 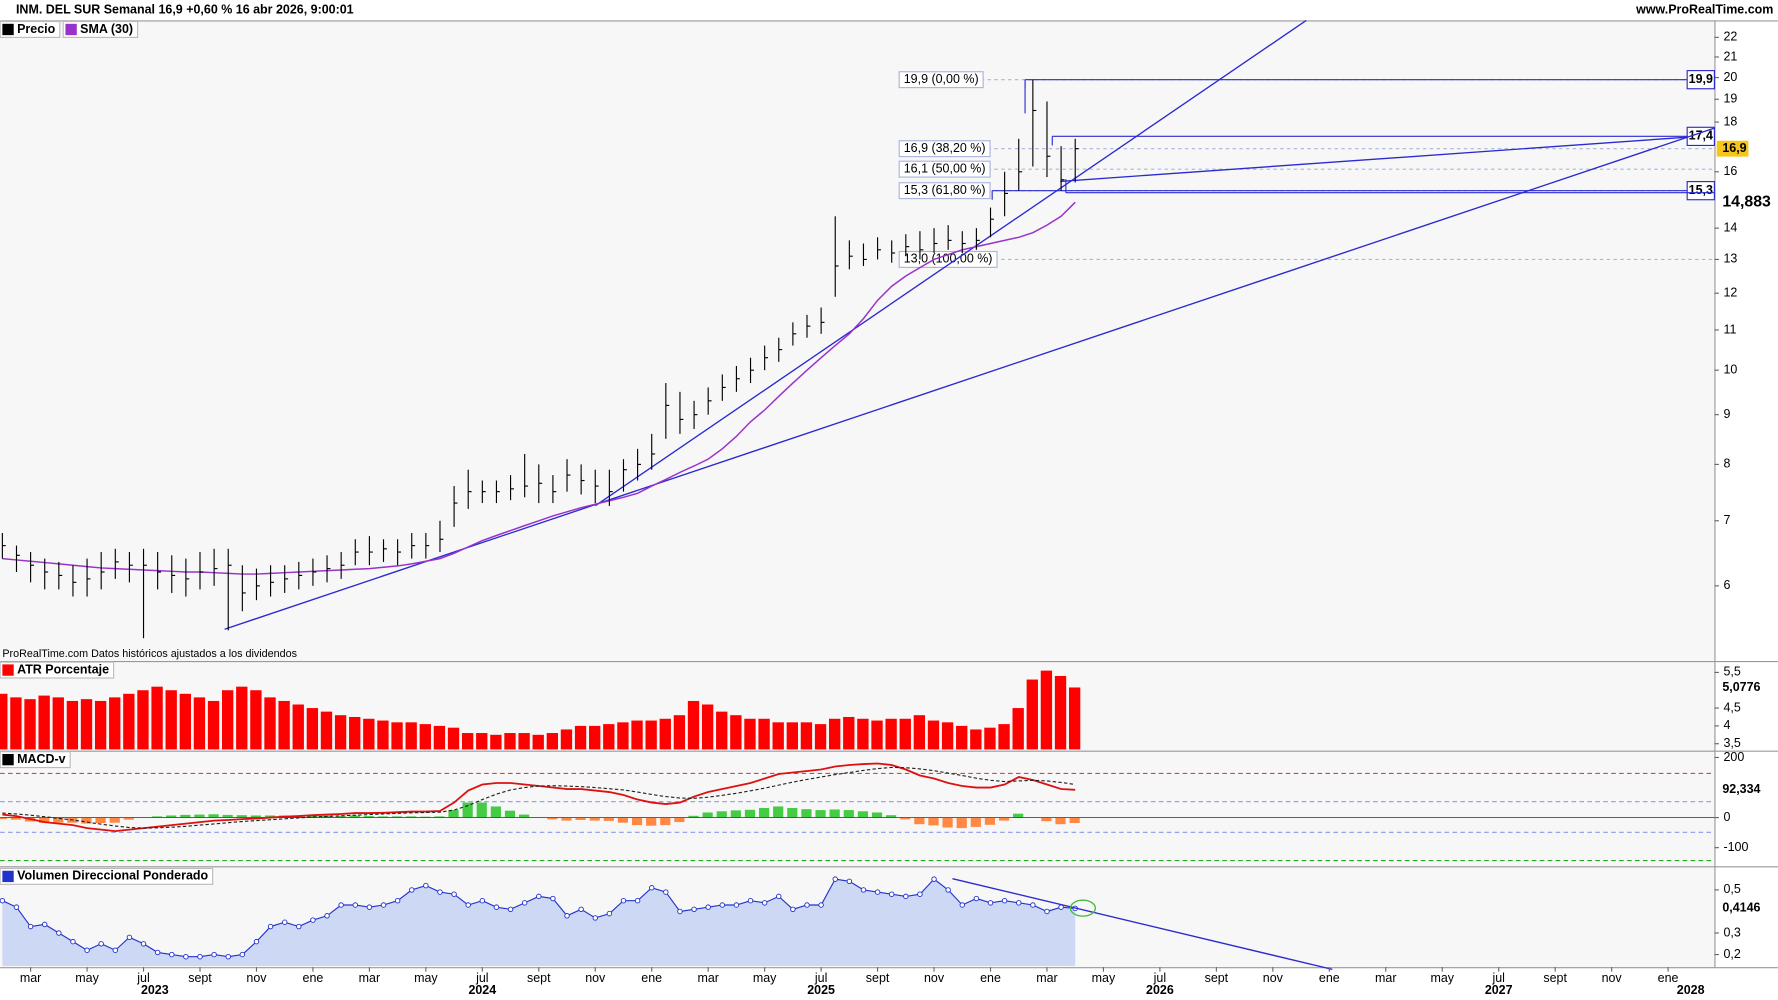 I want to click on current-price-tag, so click(x=1732, y=148).